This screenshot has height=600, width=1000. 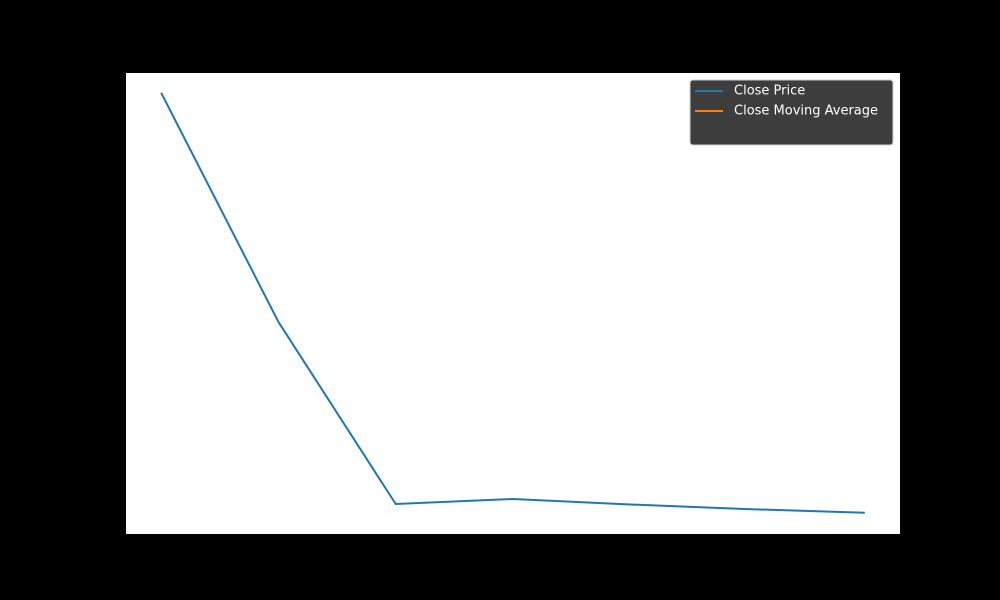 What do you see at coordinates (769, 91) in the screenshot?
I see `legend-label: Close Price` at bounding box center [769, 91].